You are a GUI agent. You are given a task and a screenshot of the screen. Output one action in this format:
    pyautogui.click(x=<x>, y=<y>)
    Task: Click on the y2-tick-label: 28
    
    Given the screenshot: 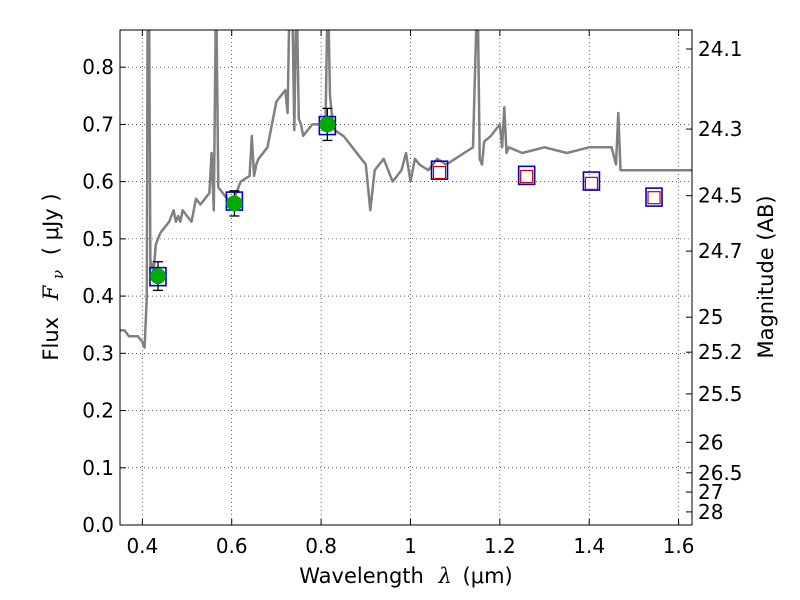 What is the action you would take?
    pyautogui.click(x=710, y=512)
    